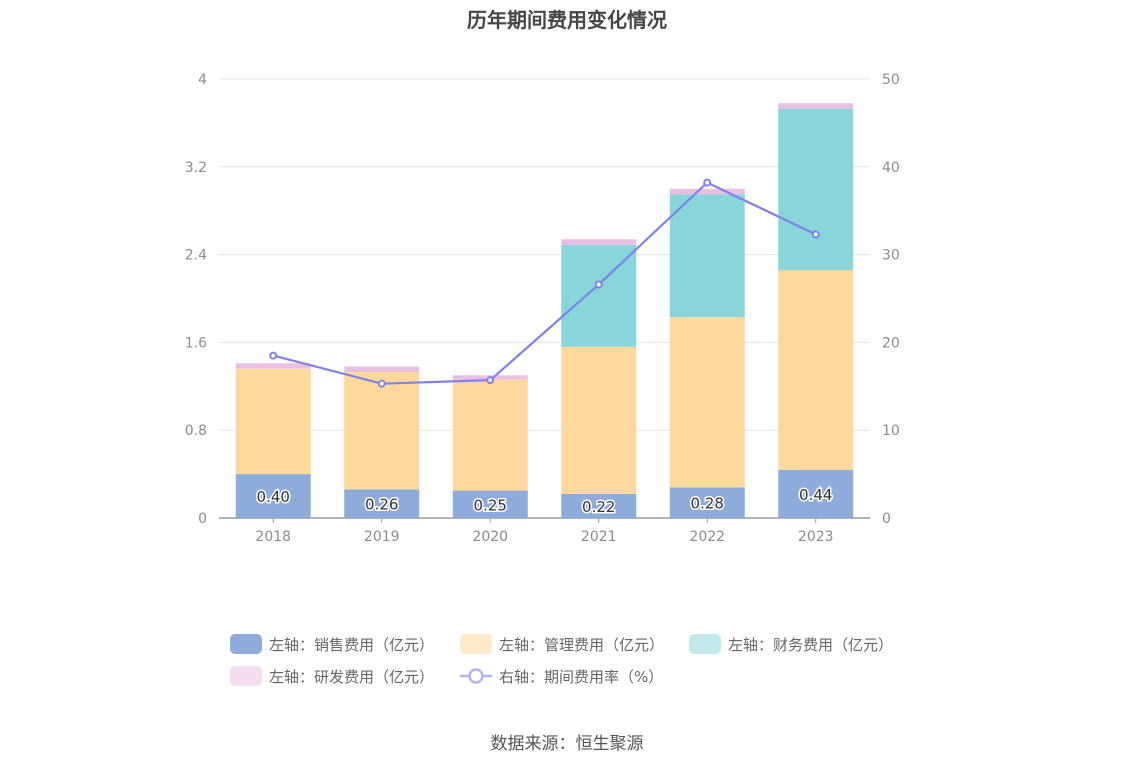 This screenshot has width=1134, height=766. What do you see at coordinates (490, 537) in the screenshot?
I see `x-tick-label: 2020` at bounding box center [490, 537].